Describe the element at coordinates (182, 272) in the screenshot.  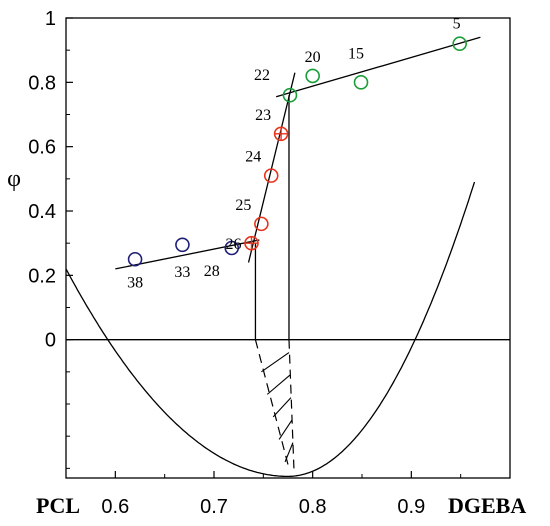
I see `data-point-label: 33` at that location.